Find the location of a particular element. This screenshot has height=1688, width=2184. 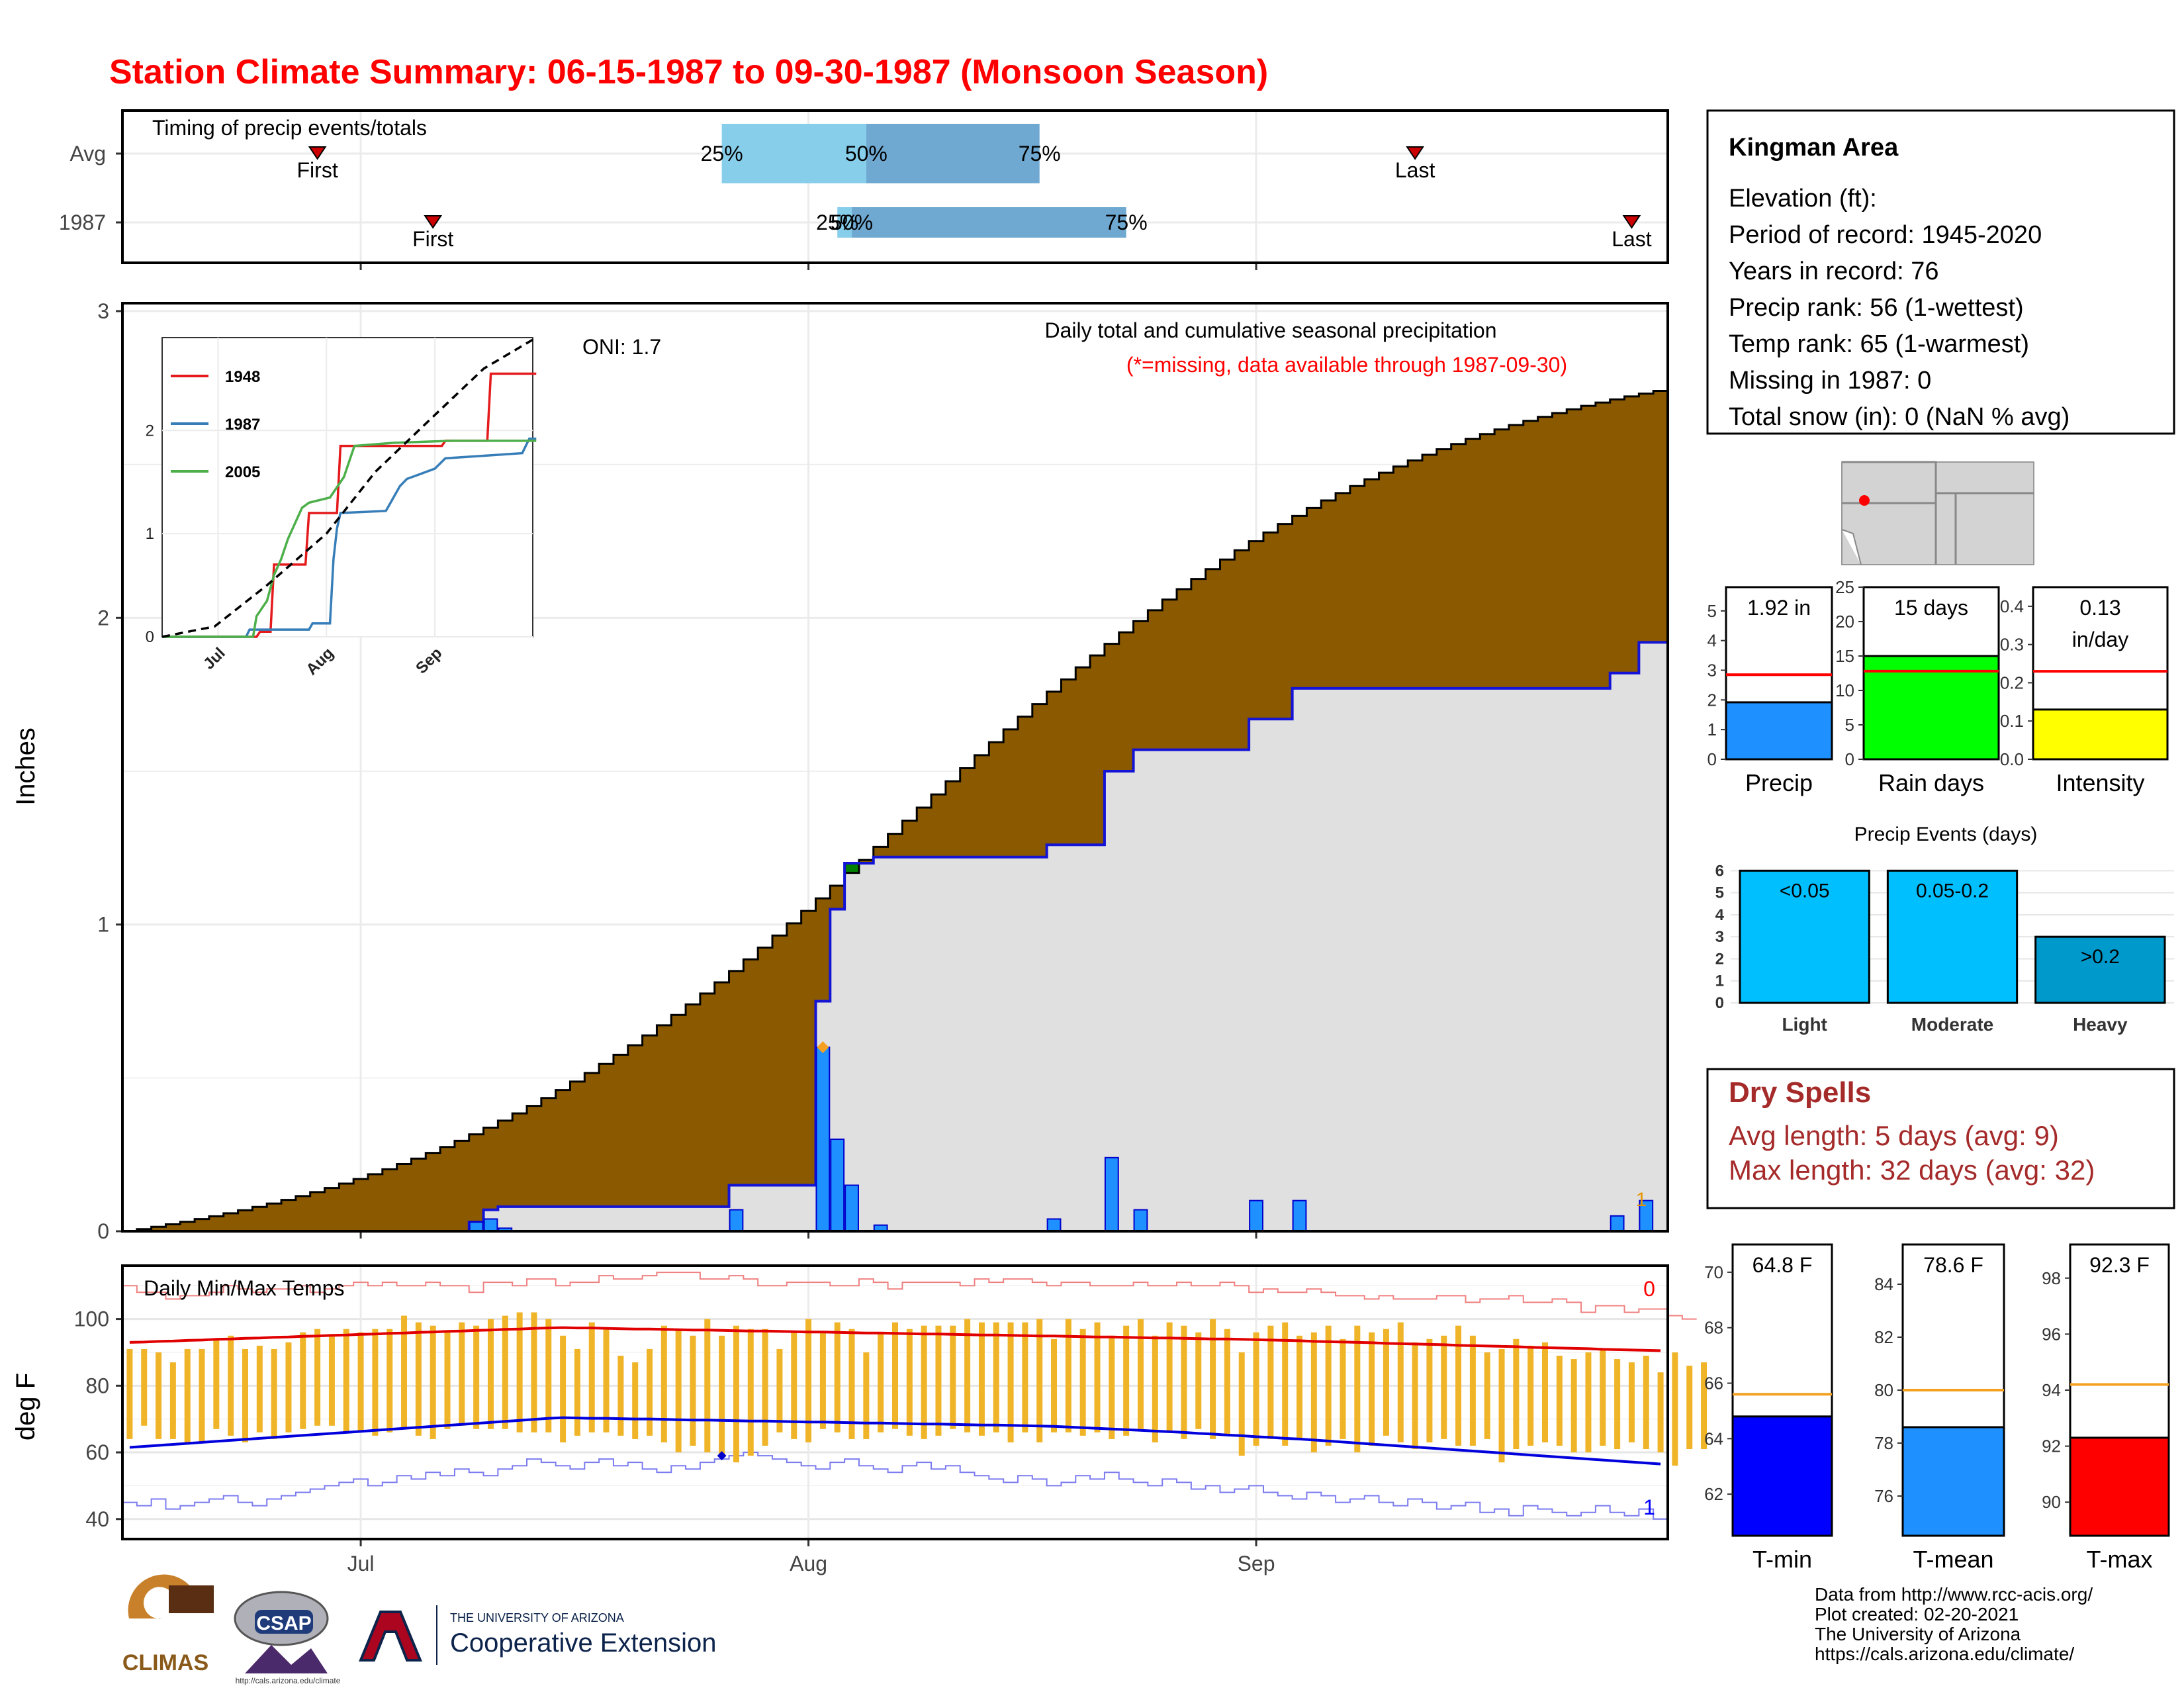

events-title: Precip Events (days) is located at coordinates (1946, 834).